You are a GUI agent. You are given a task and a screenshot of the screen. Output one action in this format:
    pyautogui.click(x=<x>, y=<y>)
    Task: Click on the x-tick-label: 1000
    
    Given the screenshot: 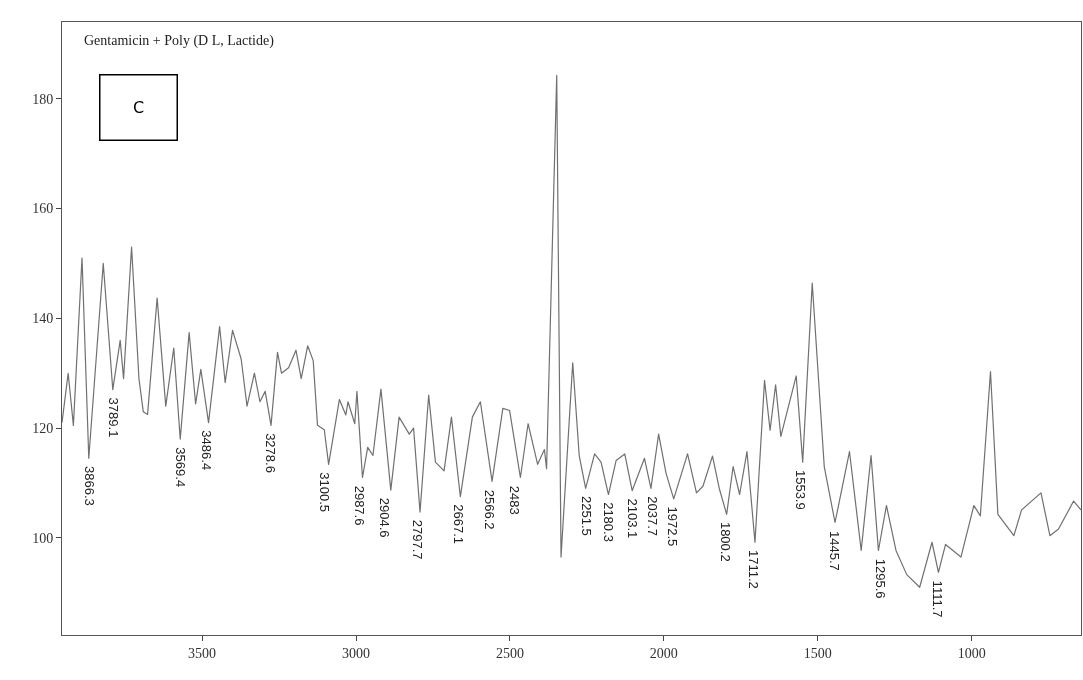 What is the action you would take?
    pyautogui.click(x=971, y=653)
    